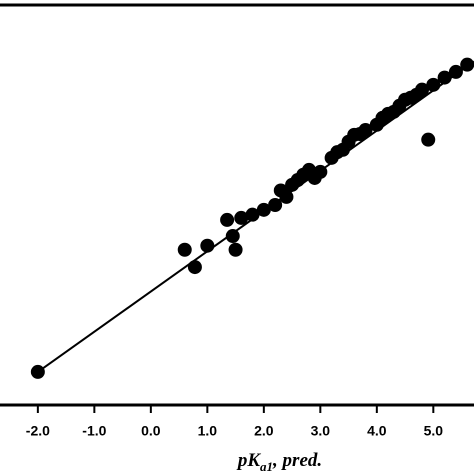 The height and width of the screenshot is (474, 474). I want to click on x-label-rest: , pred., so click(297, 460).